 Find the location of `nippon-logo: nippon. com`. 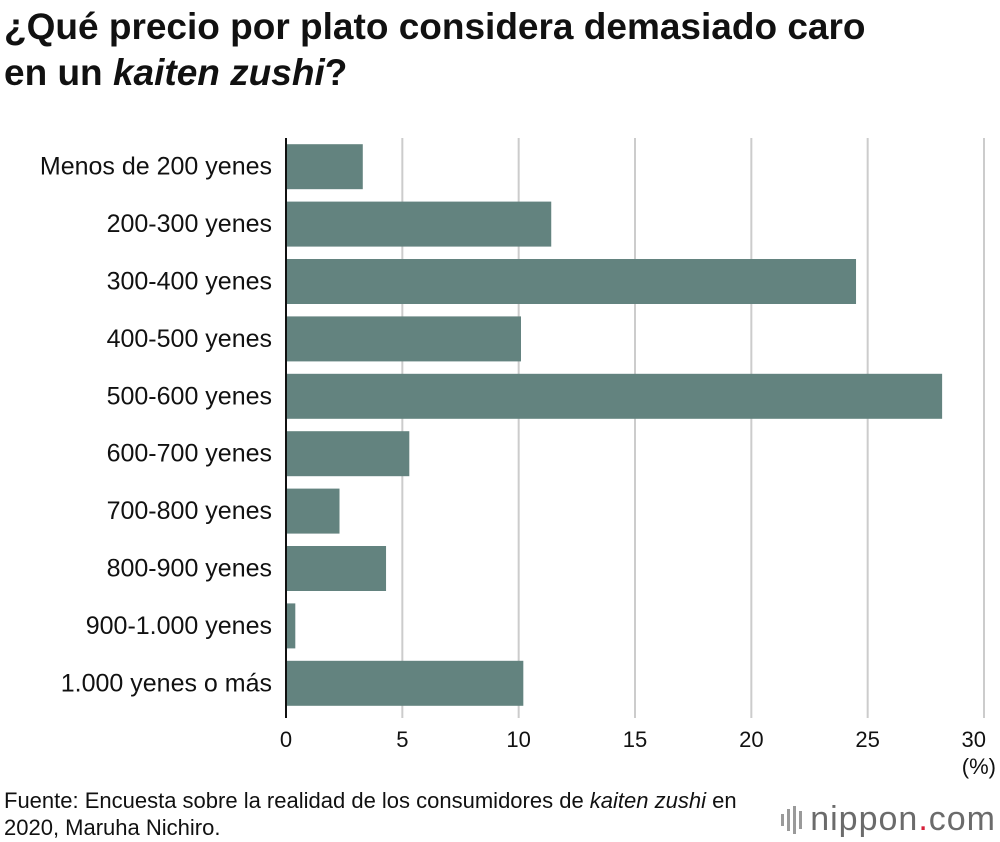

nippon-logo: nippon. com is located at coordinates (888, 819).